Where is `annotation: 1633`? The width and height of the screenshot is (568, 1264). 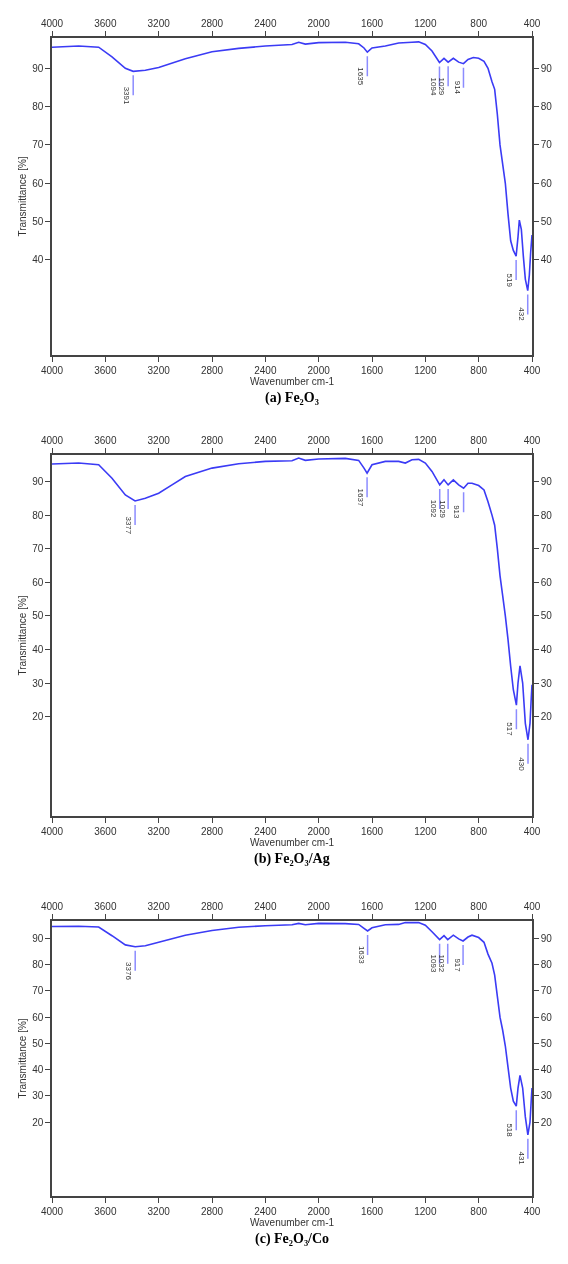 annotation: 1633 is located at coordinates (362, 955).